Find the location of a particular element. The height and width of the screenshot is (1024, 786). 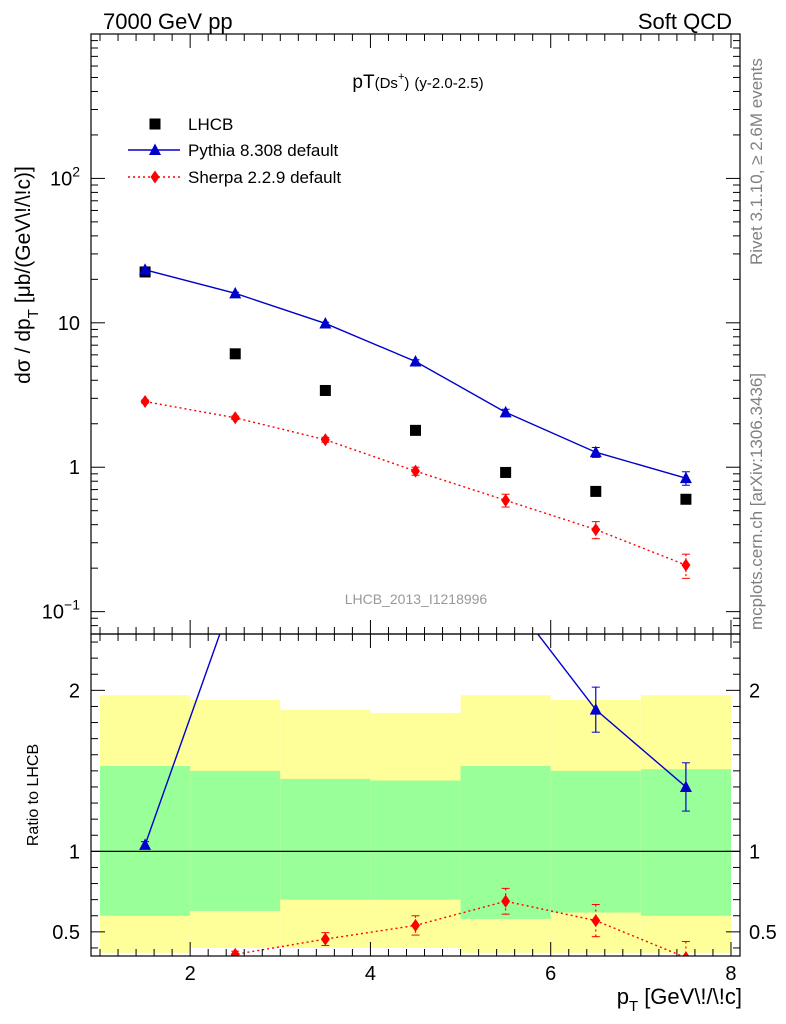

y-tick-label-exponent: −1 is located at coordinates (72, 605).